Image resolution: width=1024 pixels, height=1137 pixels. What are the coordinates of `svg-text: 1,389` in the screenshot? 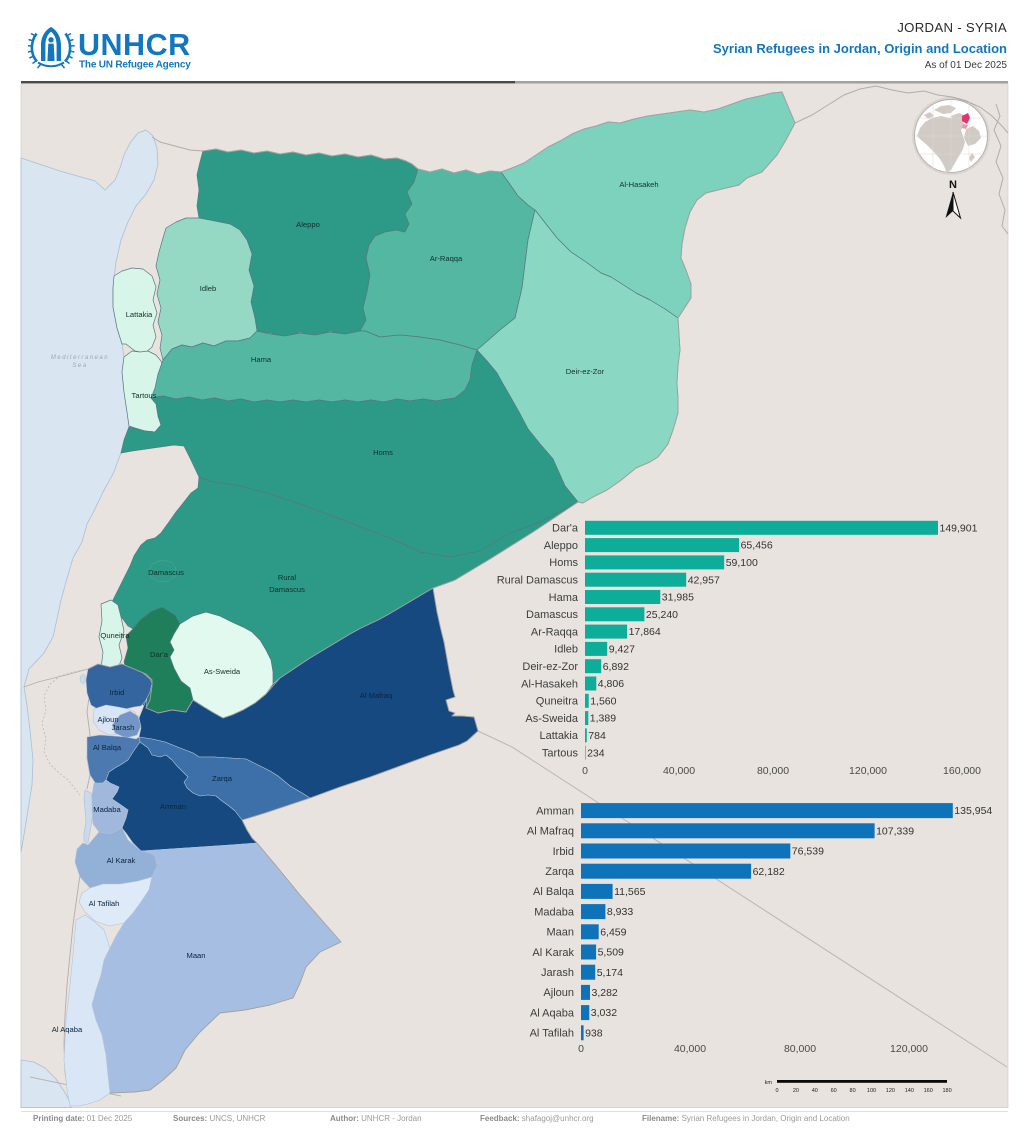 It's located at (603, 719).